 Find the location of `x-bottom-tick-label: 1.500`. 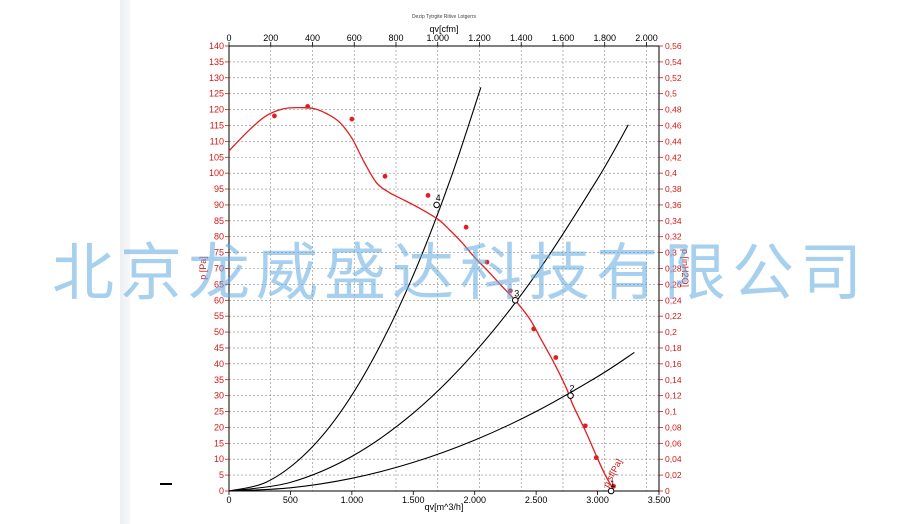

x-bottom-tick-label: 1.500 is located at coordinates (413, 500).